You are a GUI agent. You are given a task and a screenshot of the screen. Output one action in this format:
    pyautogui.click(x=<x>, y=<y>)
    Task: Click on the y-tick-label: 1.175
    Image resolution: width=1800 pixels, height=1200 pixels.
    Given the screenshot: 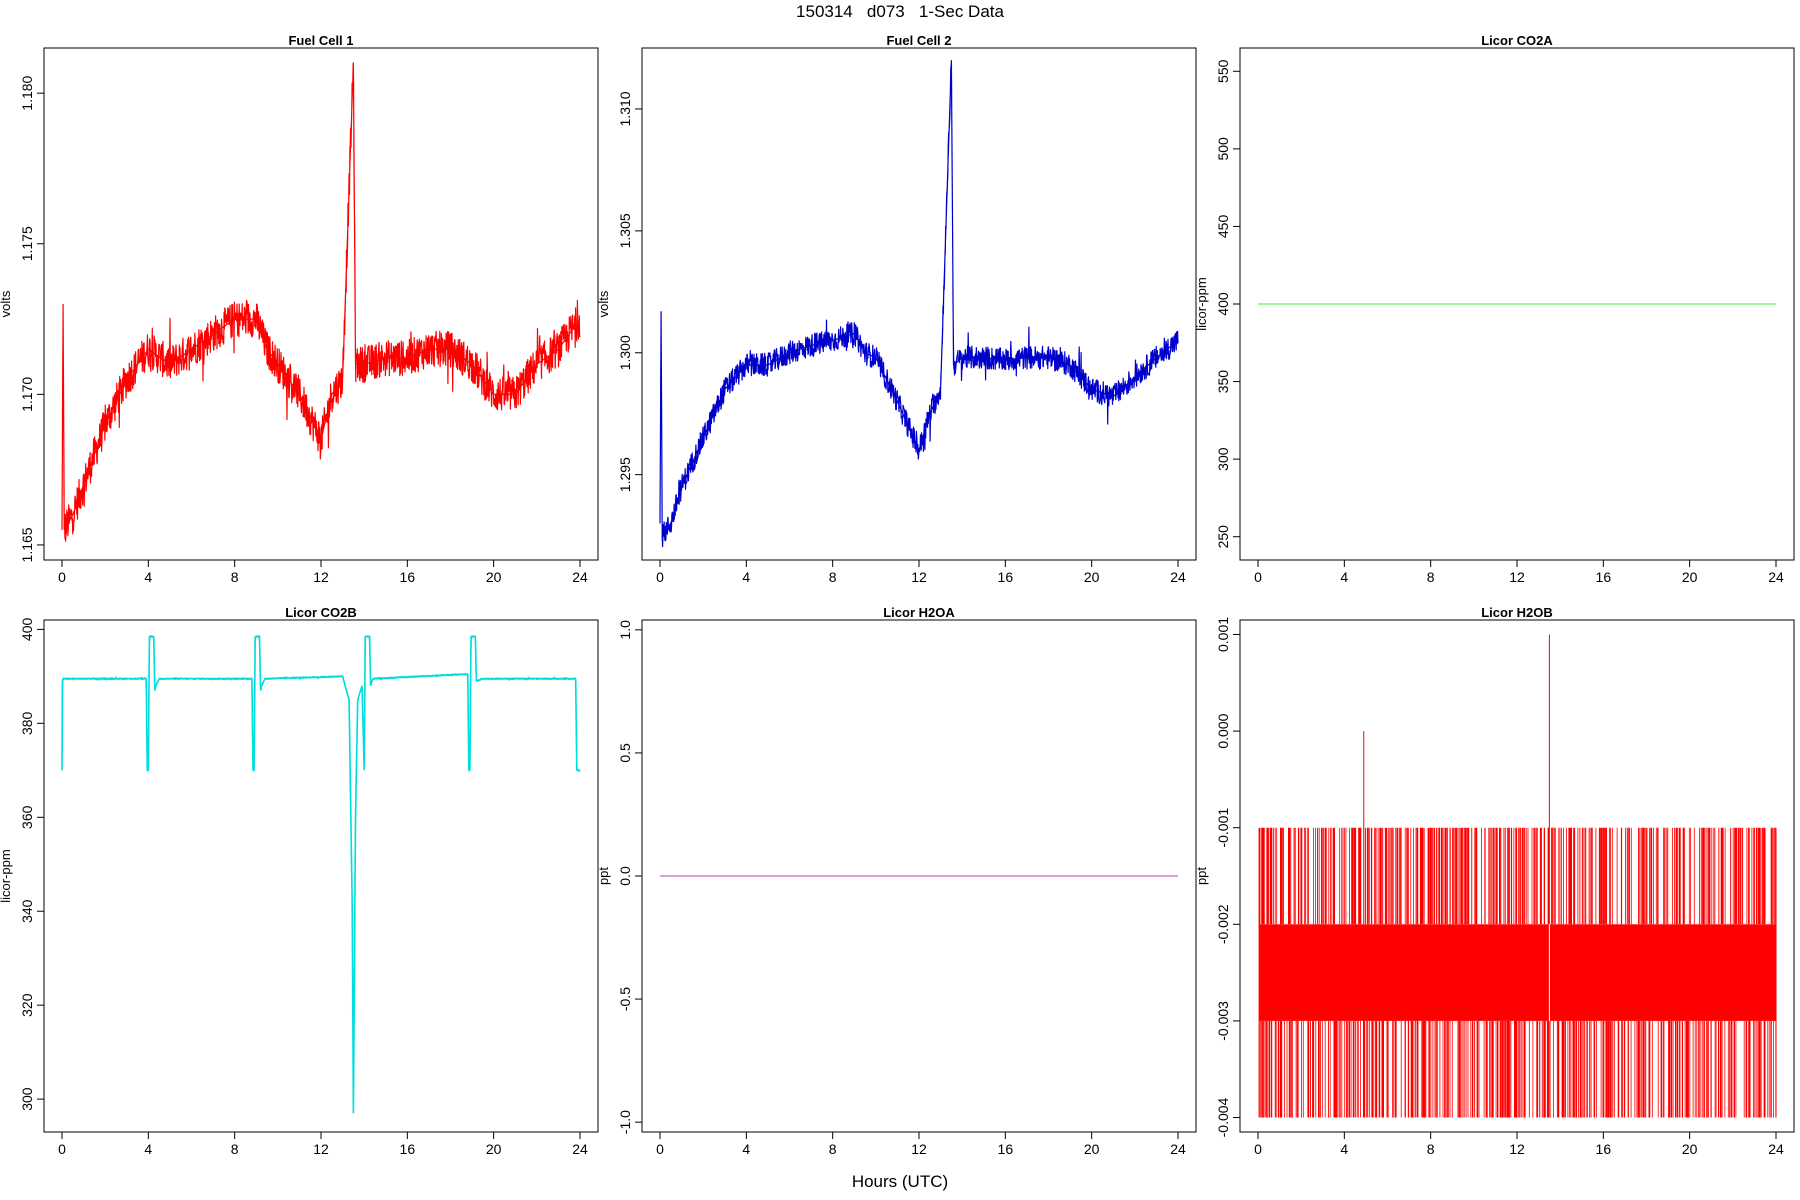 What is the action you would take?
    pyautogui.click(x=27, y=243)
    